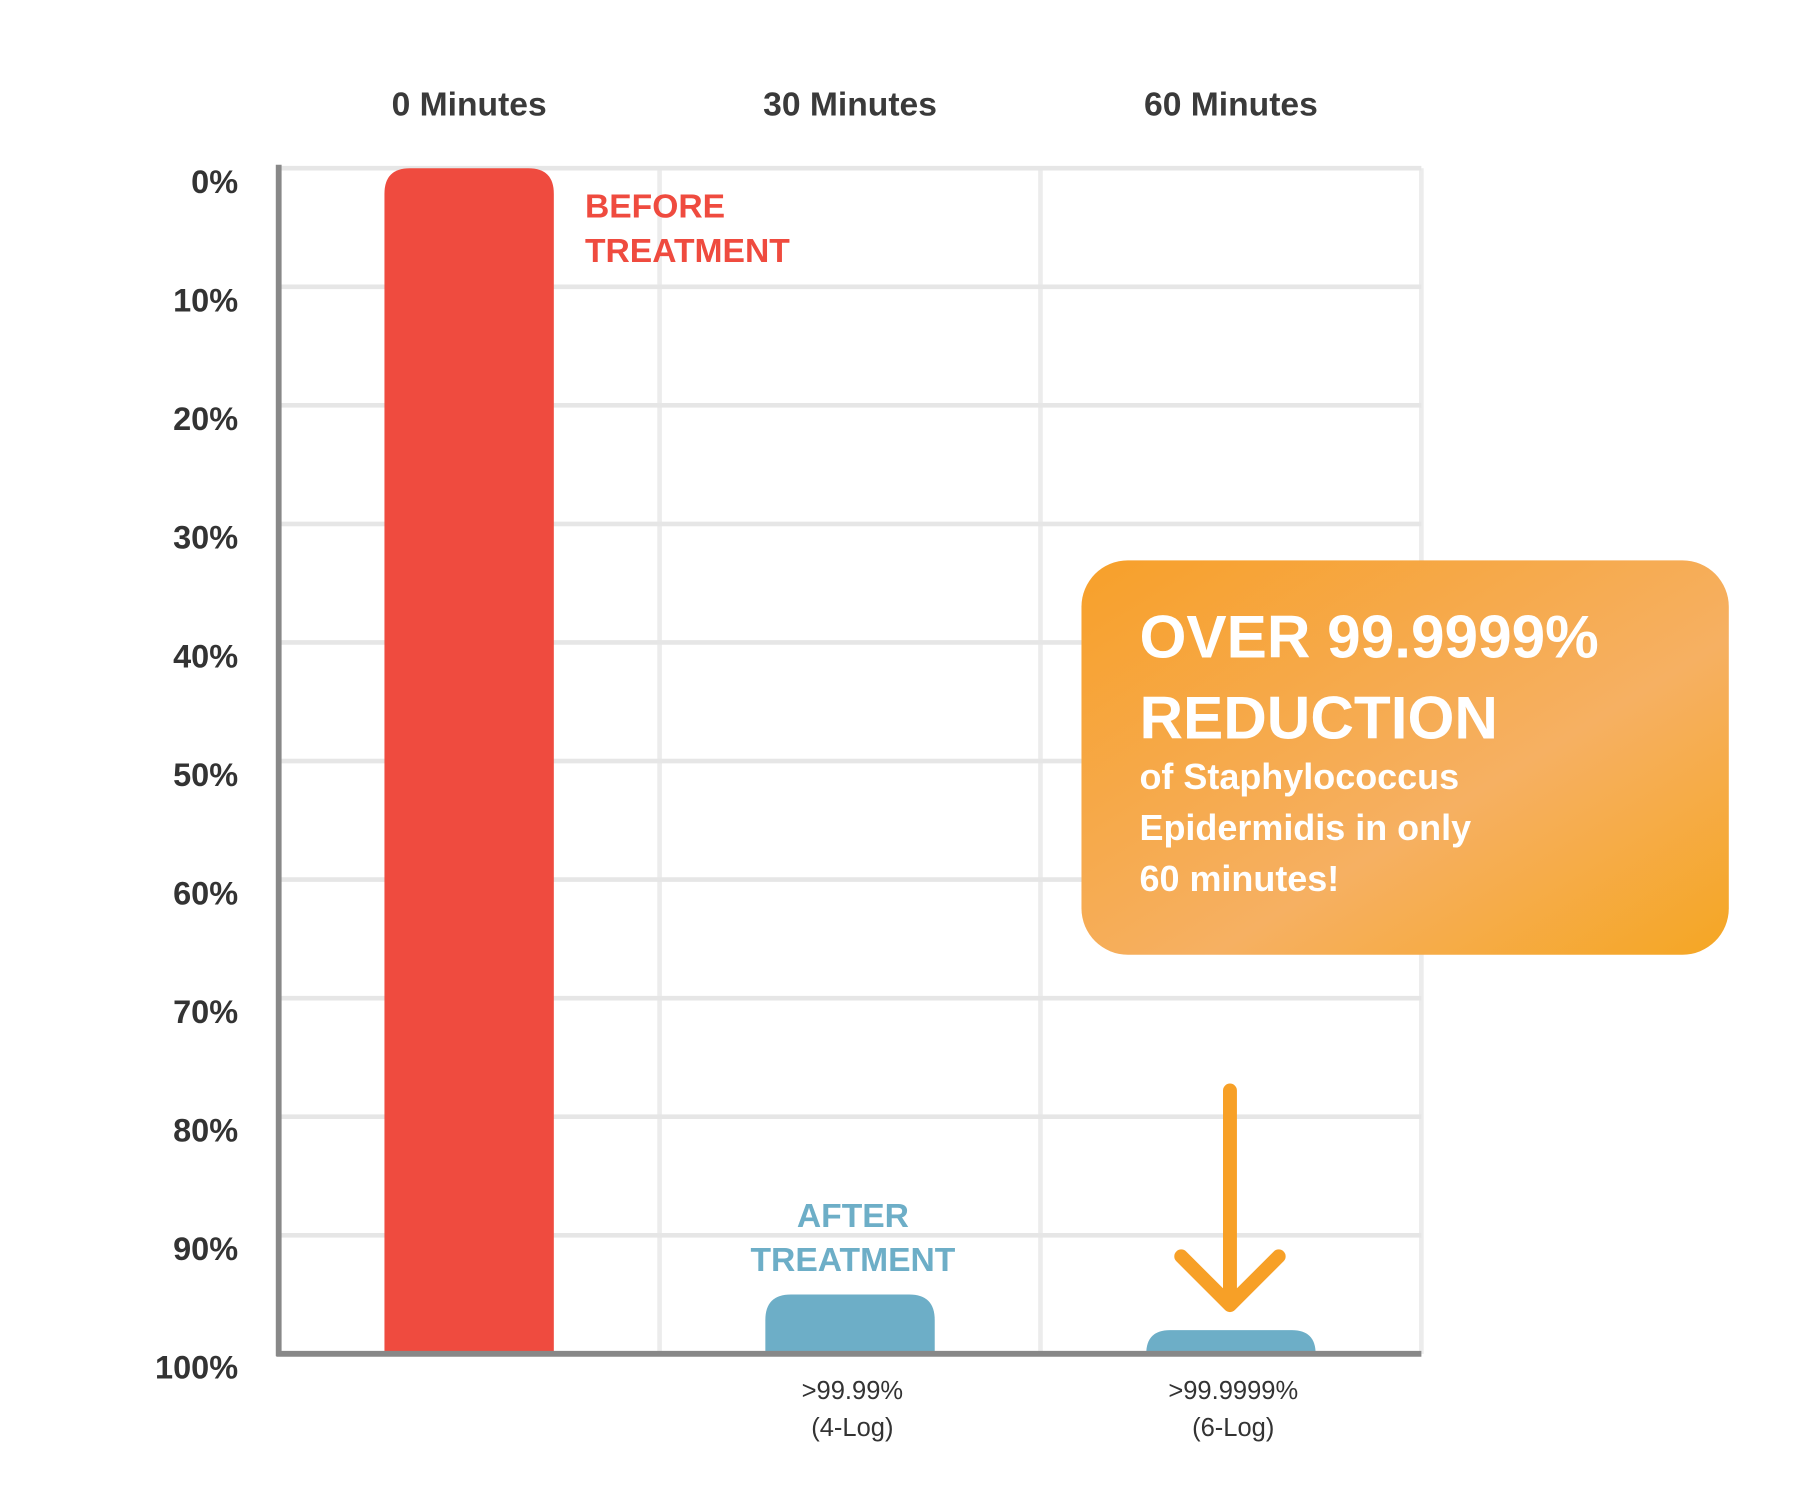 This screenshot has height=1500, width=1801. I want to click on y-tick-label: 90%, so click(205, 1249).